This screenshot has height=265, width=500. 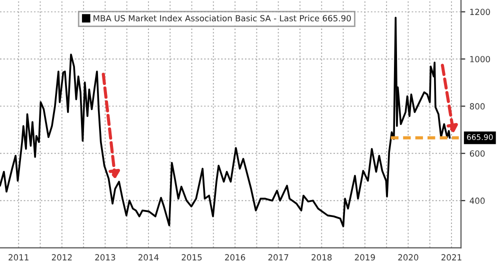 What do you see at coordinates (477, 153) in the screenshot?
I see `y-tick-label: 600` at bounding box center [477, 153].